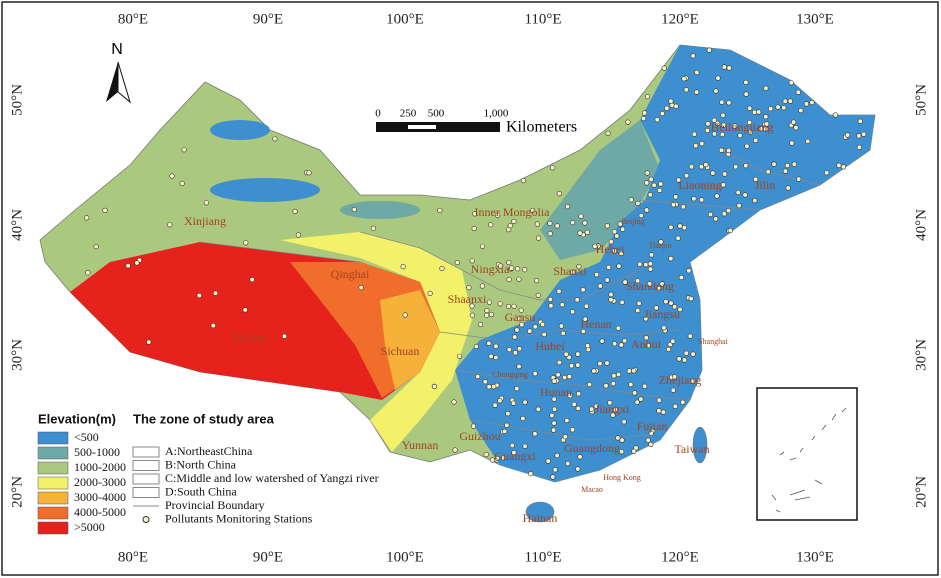  I want to click on lat-label: 30°N, so click(921, 355).